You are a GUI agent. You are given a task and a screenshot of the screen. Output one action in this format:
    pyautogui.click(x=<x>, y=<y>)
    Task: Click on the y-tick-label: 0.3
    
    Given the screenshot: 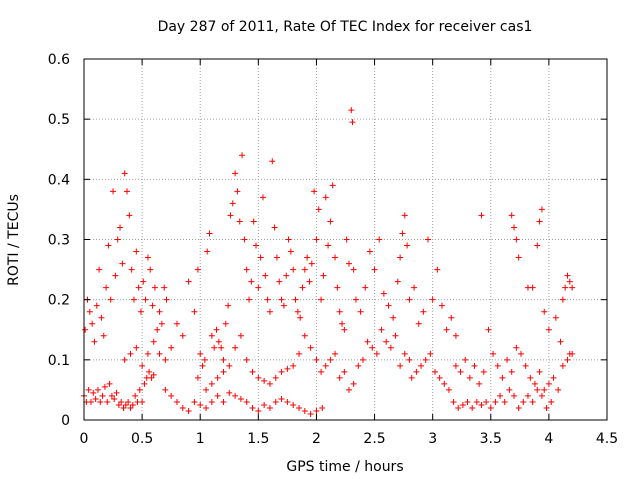 What is the action you would take?
    pyautogui.click(x=59, y=241)
    